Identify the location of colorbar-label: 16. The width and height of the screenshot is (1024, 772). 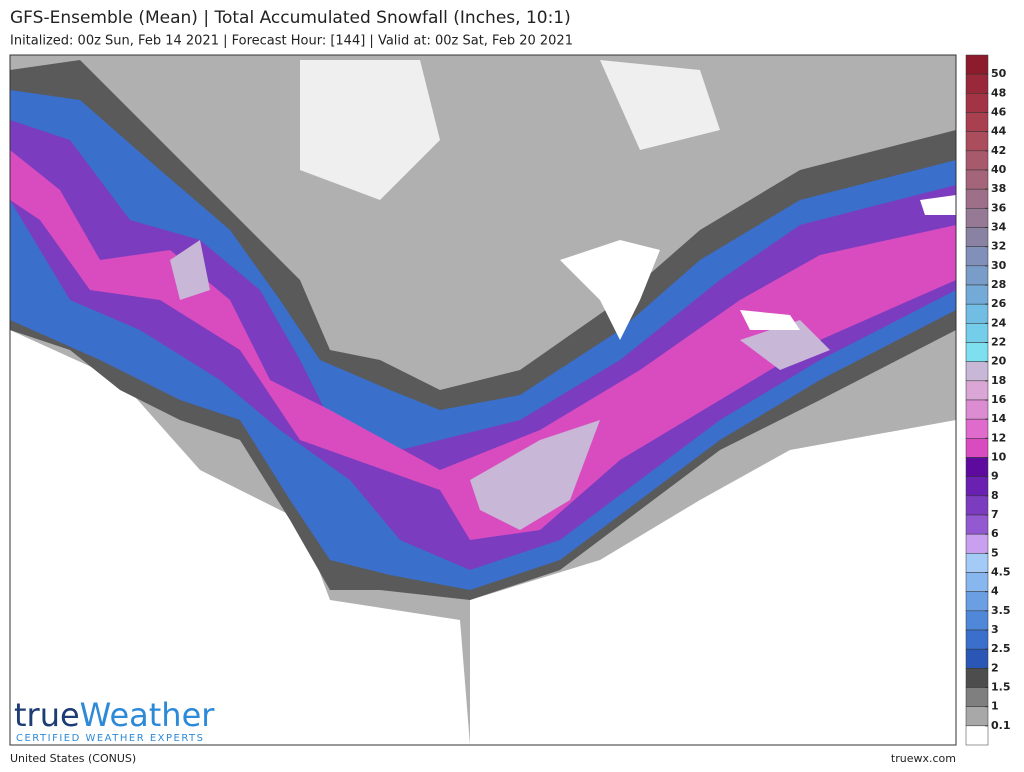
(999, 399).